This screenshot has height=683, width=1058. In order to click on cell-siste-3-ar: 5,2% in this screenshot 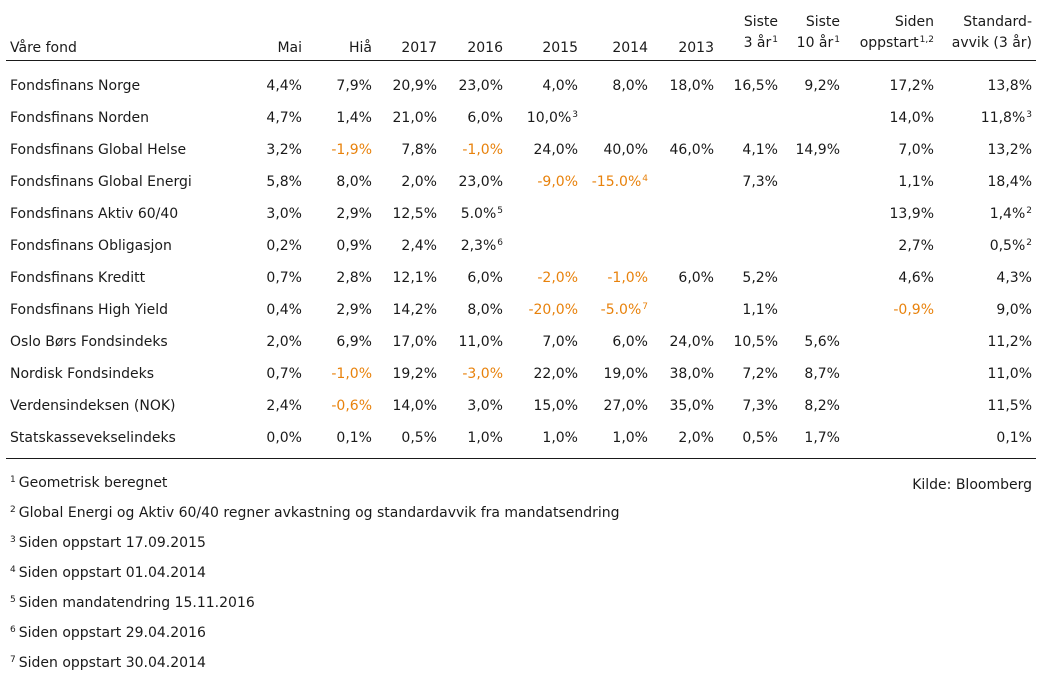, I will do `click(760, 278)`.